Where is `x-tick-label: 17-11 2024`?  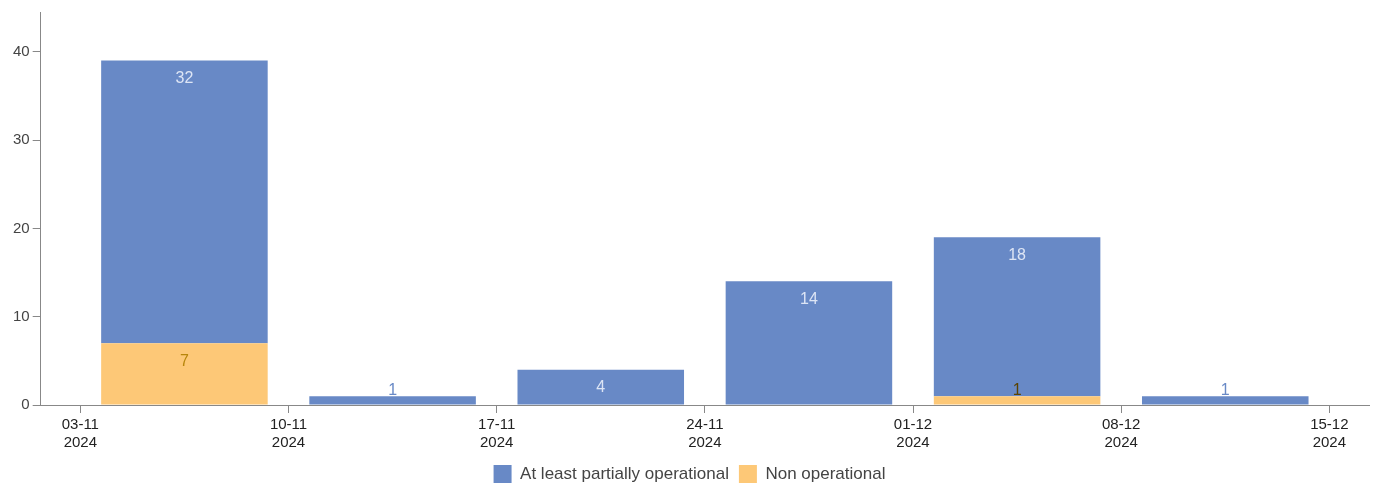 x-tick-label: 17-11 2024 is located at coordinates (497, 433).